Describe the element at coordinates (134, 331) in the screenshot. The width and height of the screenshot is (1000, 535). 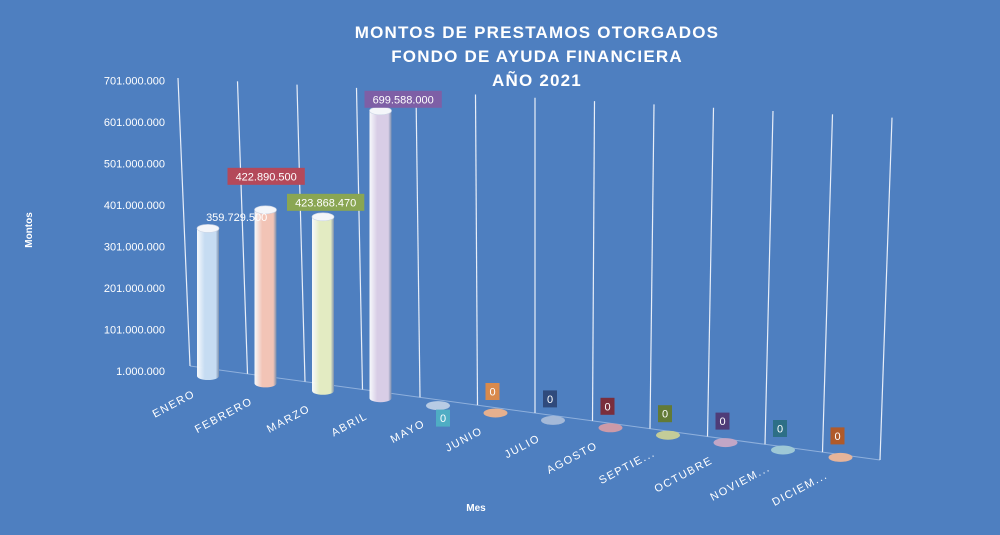
I see `y-tick-label: 101.000.000` at that location.